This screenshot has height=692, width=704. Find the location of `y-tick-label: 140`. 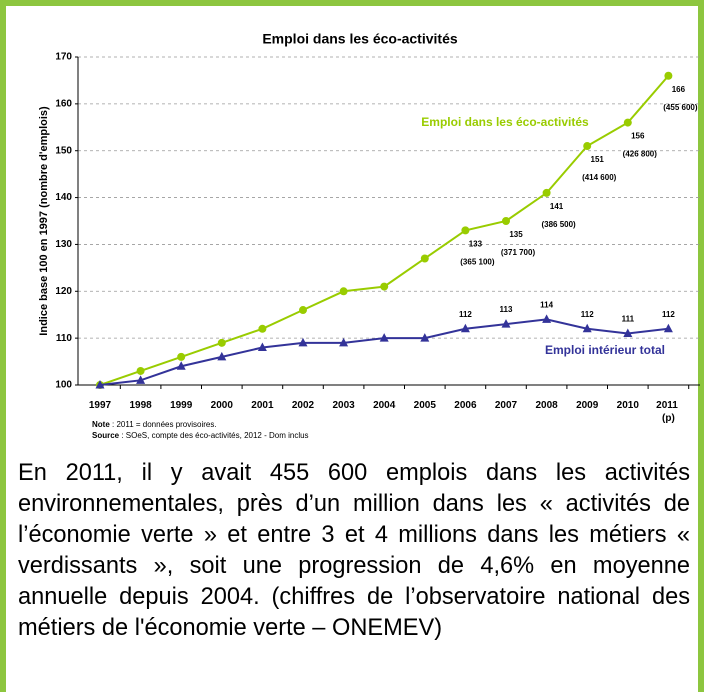

y-tick-label: 140 is located at coordinates (63, 197).